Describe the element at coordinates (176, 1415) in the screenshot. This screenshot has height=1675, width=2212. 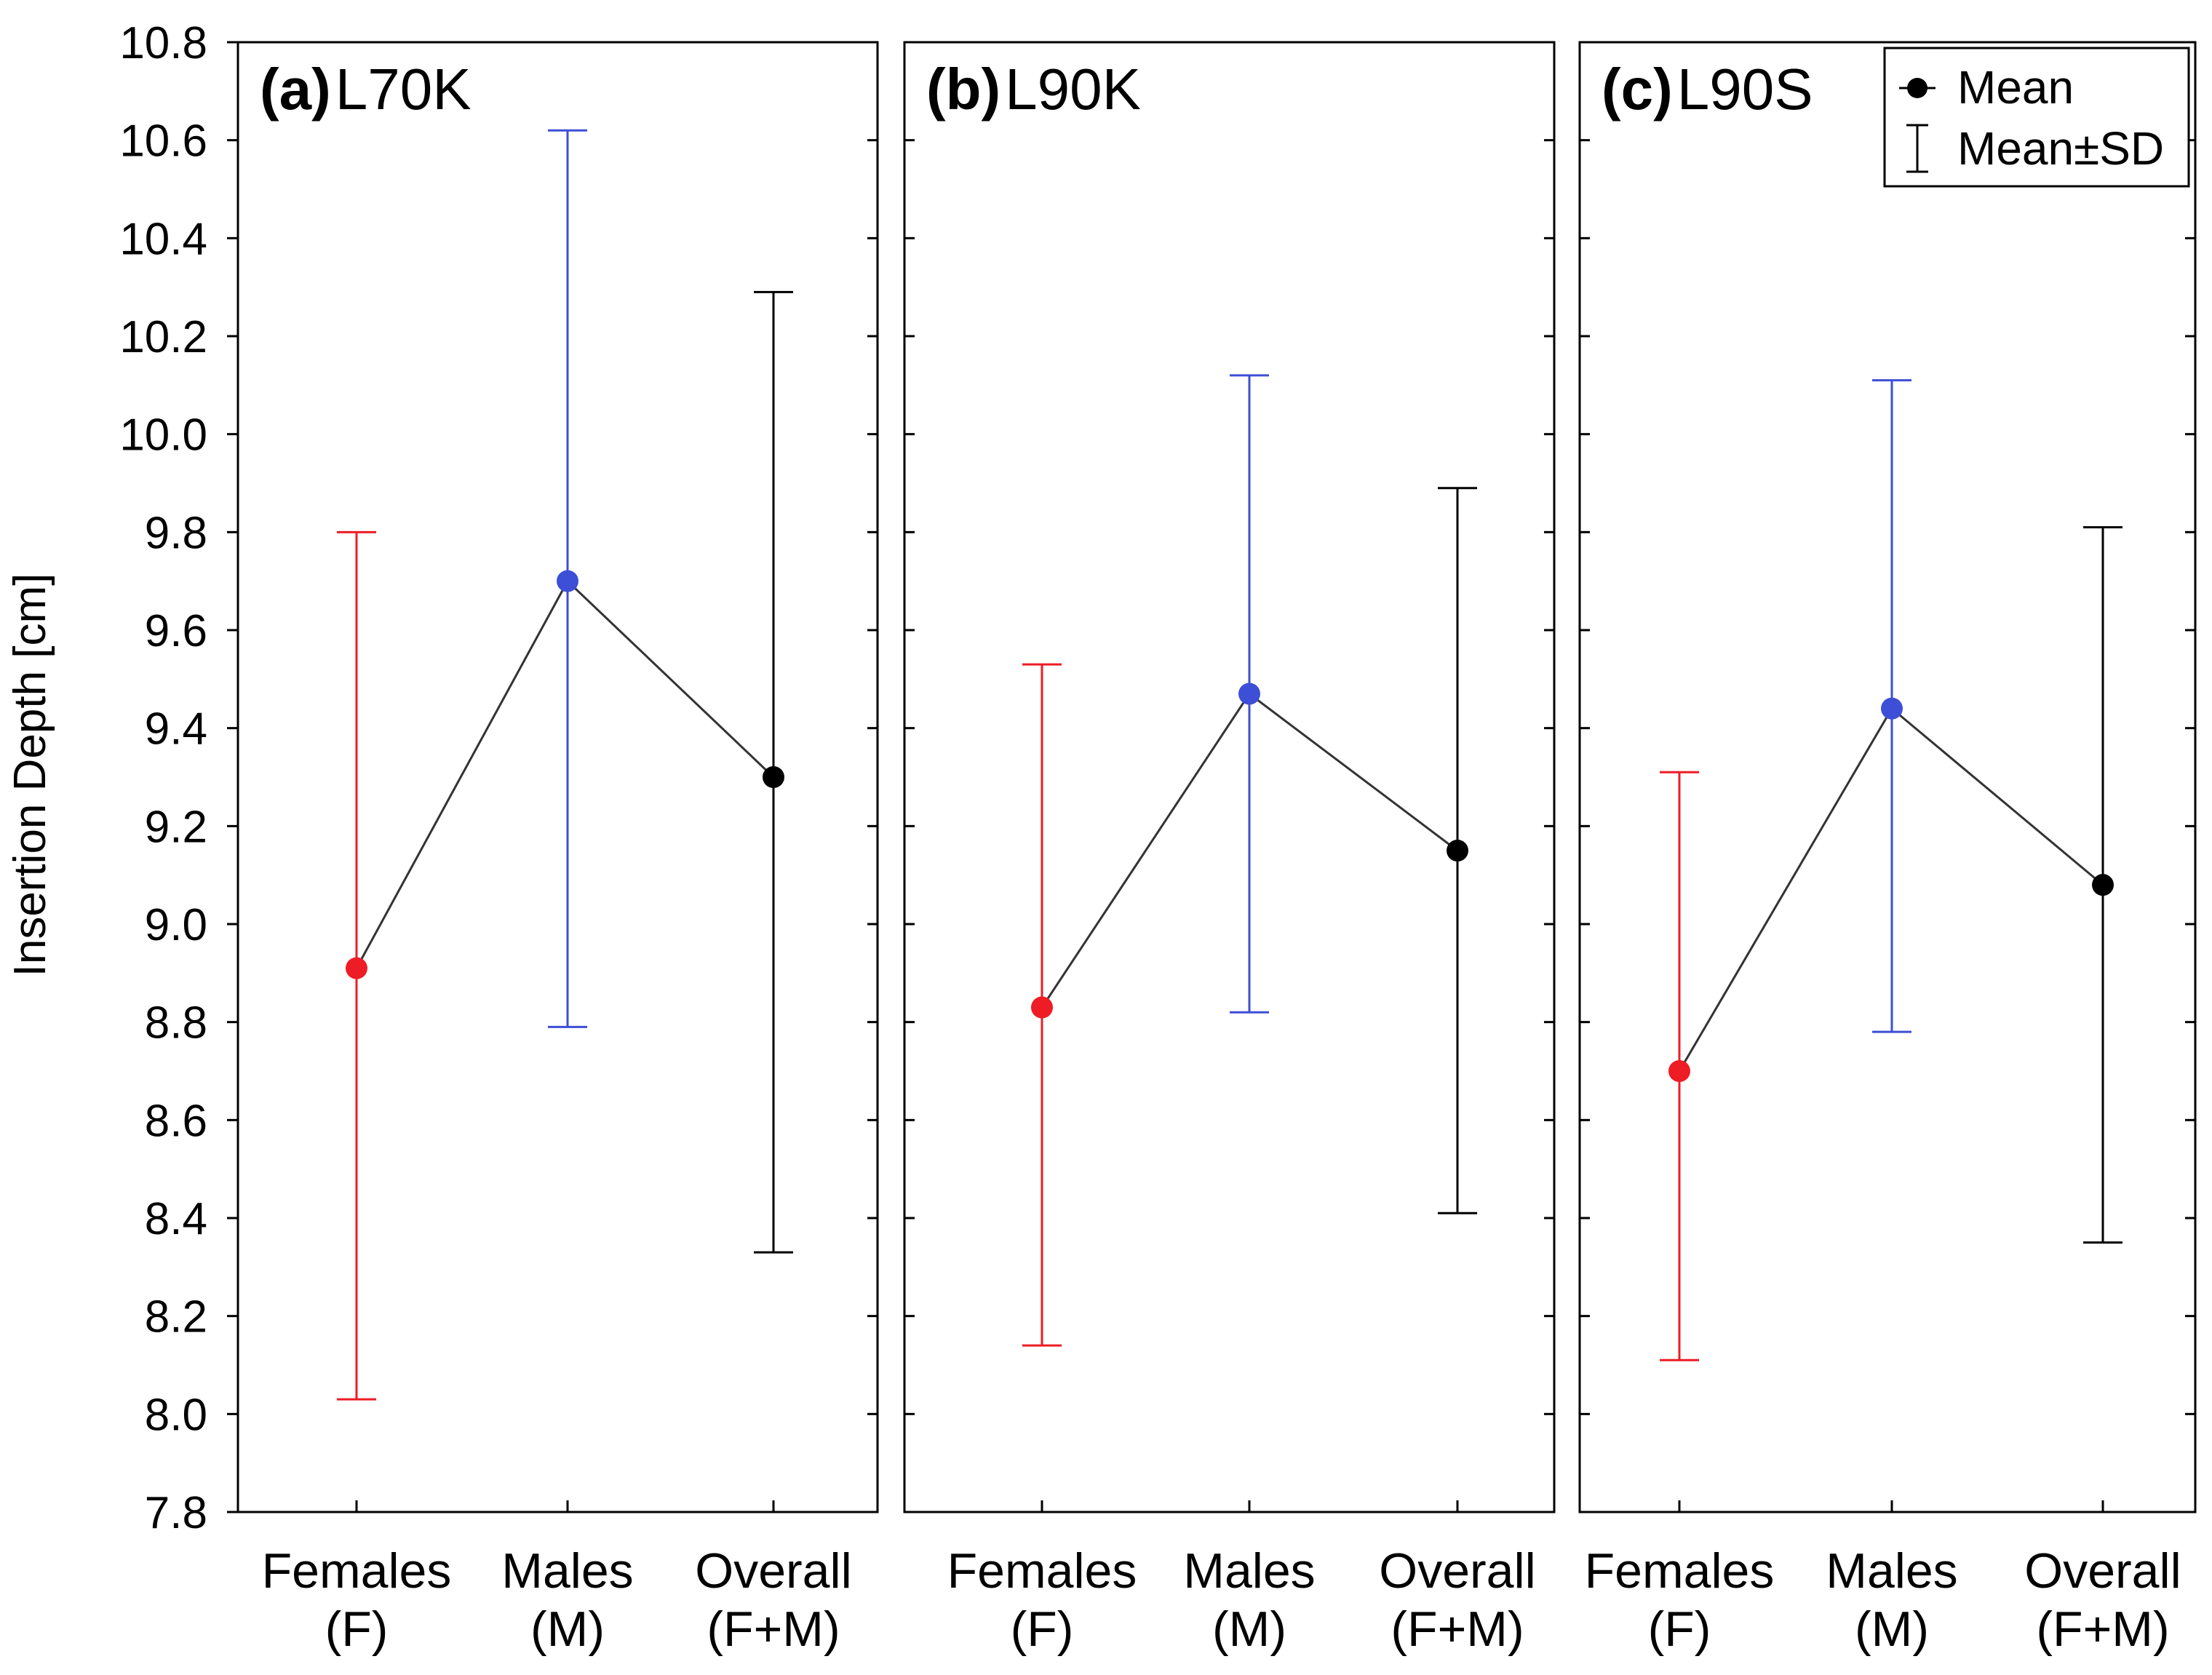
I see `y-tick-label-1: 8.0` at that location.